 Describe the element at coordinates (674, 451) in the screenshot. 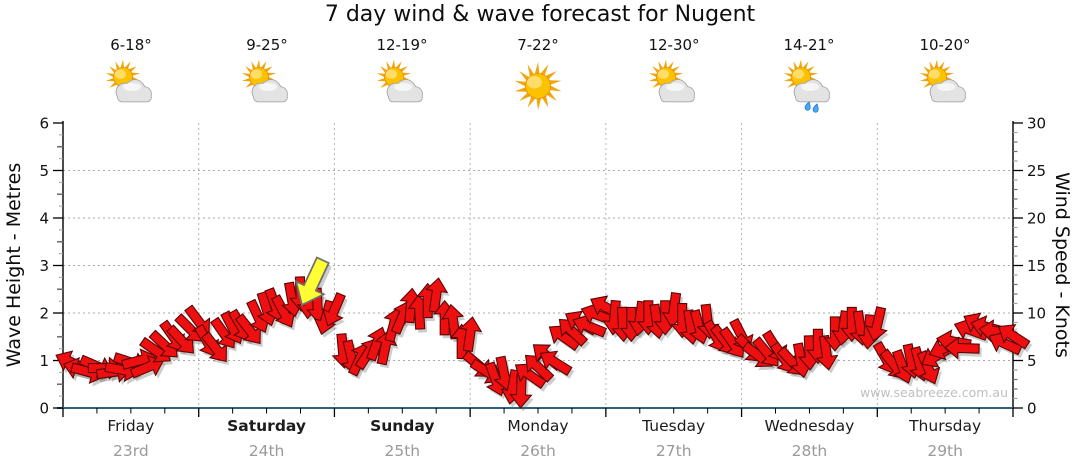

I see `day-date-label: 27th` at that location.